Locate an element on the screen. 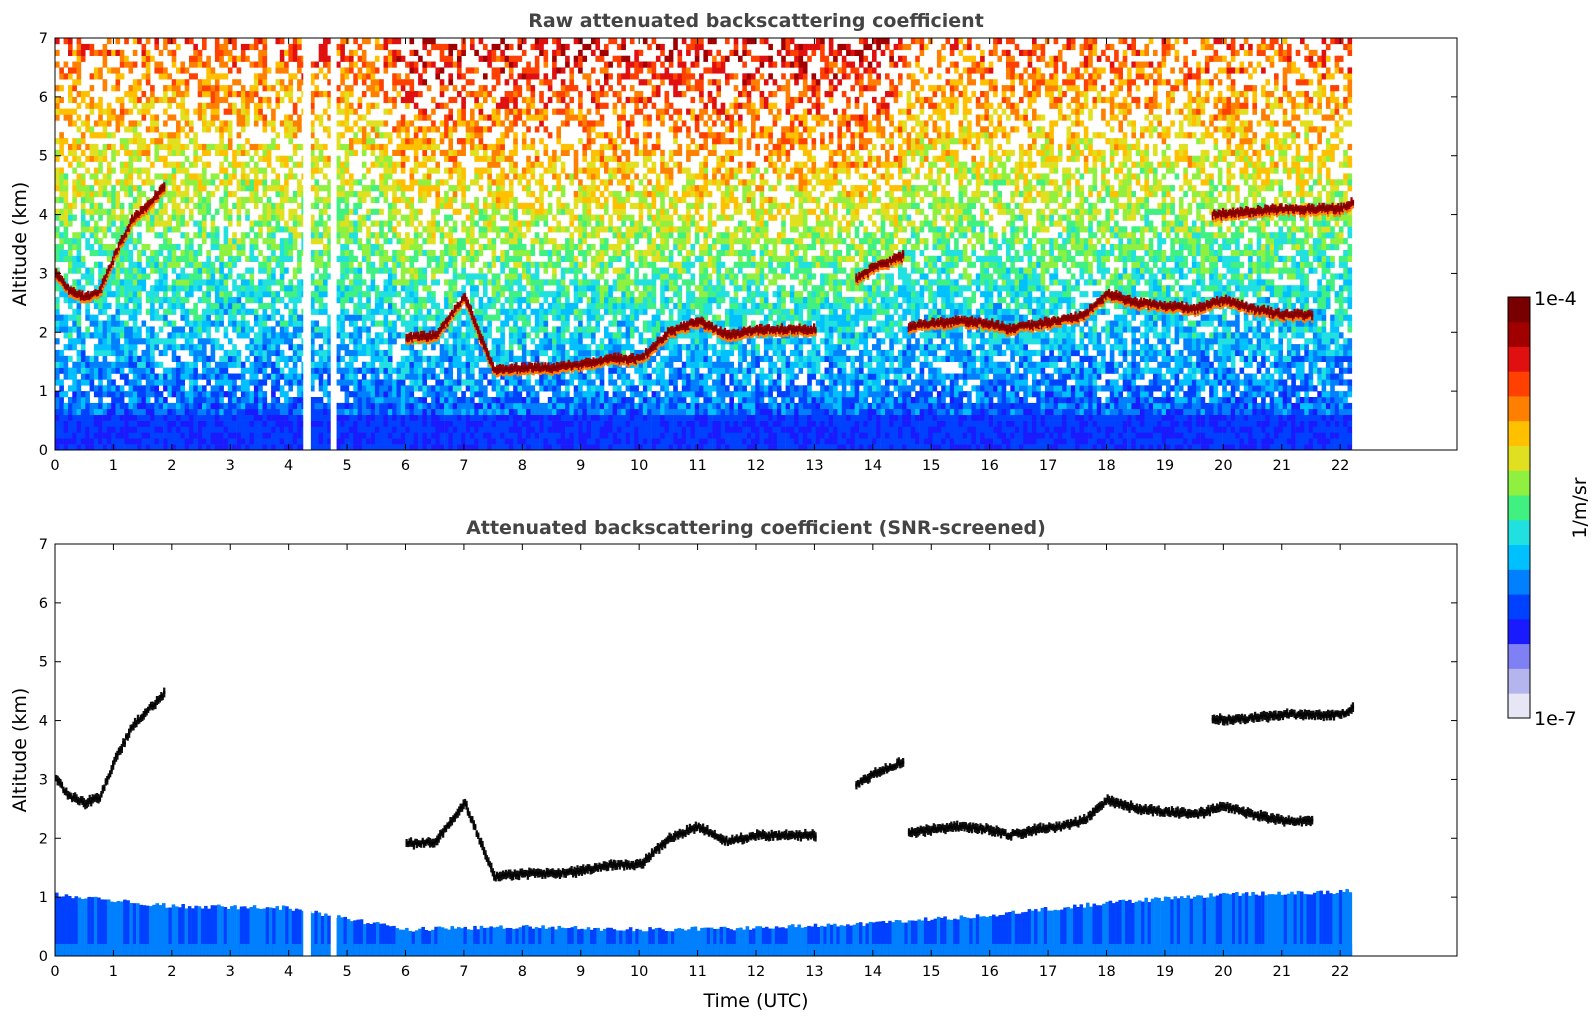 The height and width of the screenshot is (1020, 1595). colorbar-scale is located at coordinates (1519, 508).